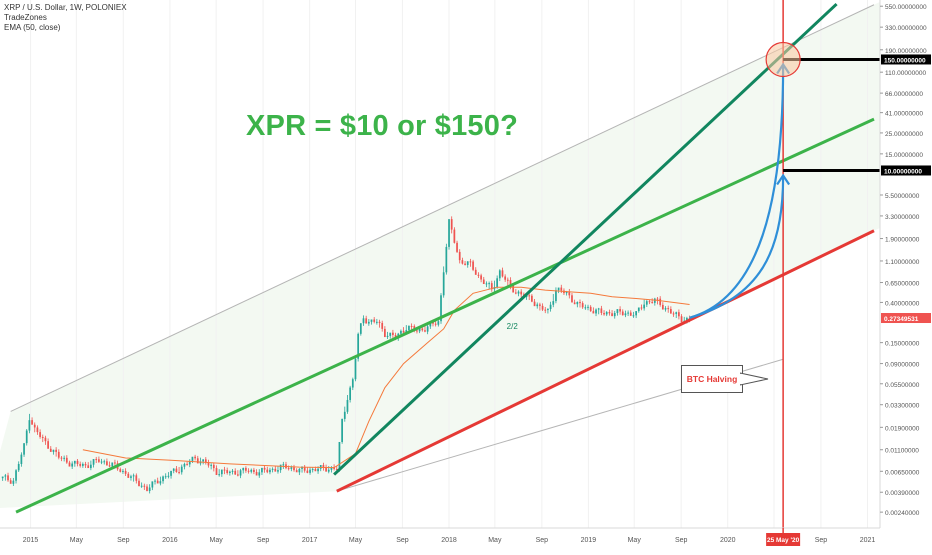 This screenshot has width=932, height=555. Describe the element at coordinates (32, 27) in the screenshot. I see `indicator-ema: EMA (50, close)` at that location.